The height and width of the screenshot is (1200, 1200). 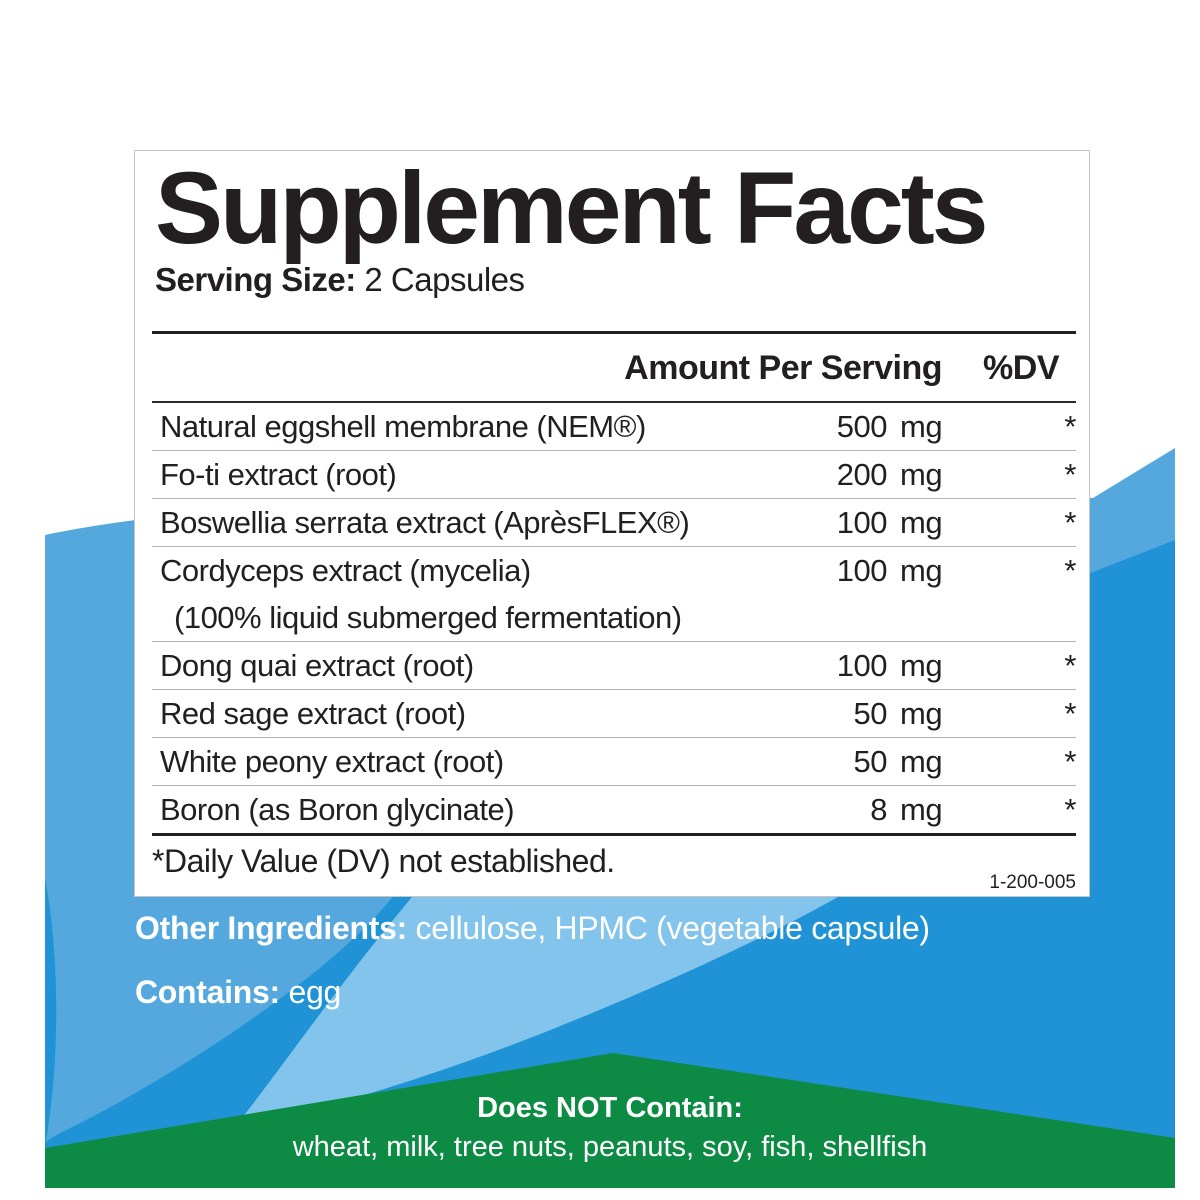 I want to click on ingredient-amount: 200, so click(x=862, y=474).